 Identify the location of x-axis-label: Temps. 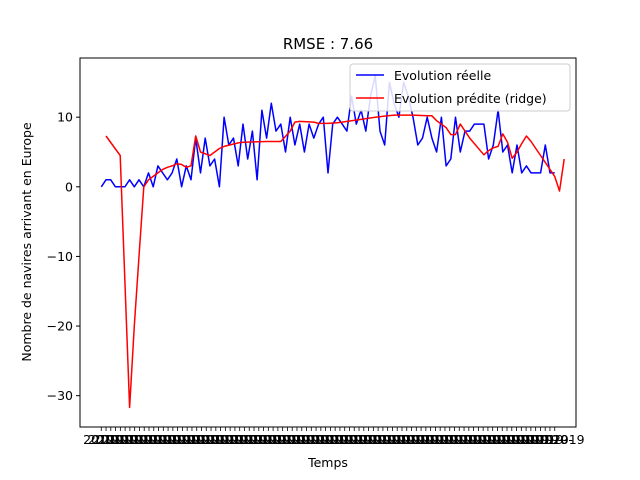
(327, 462).